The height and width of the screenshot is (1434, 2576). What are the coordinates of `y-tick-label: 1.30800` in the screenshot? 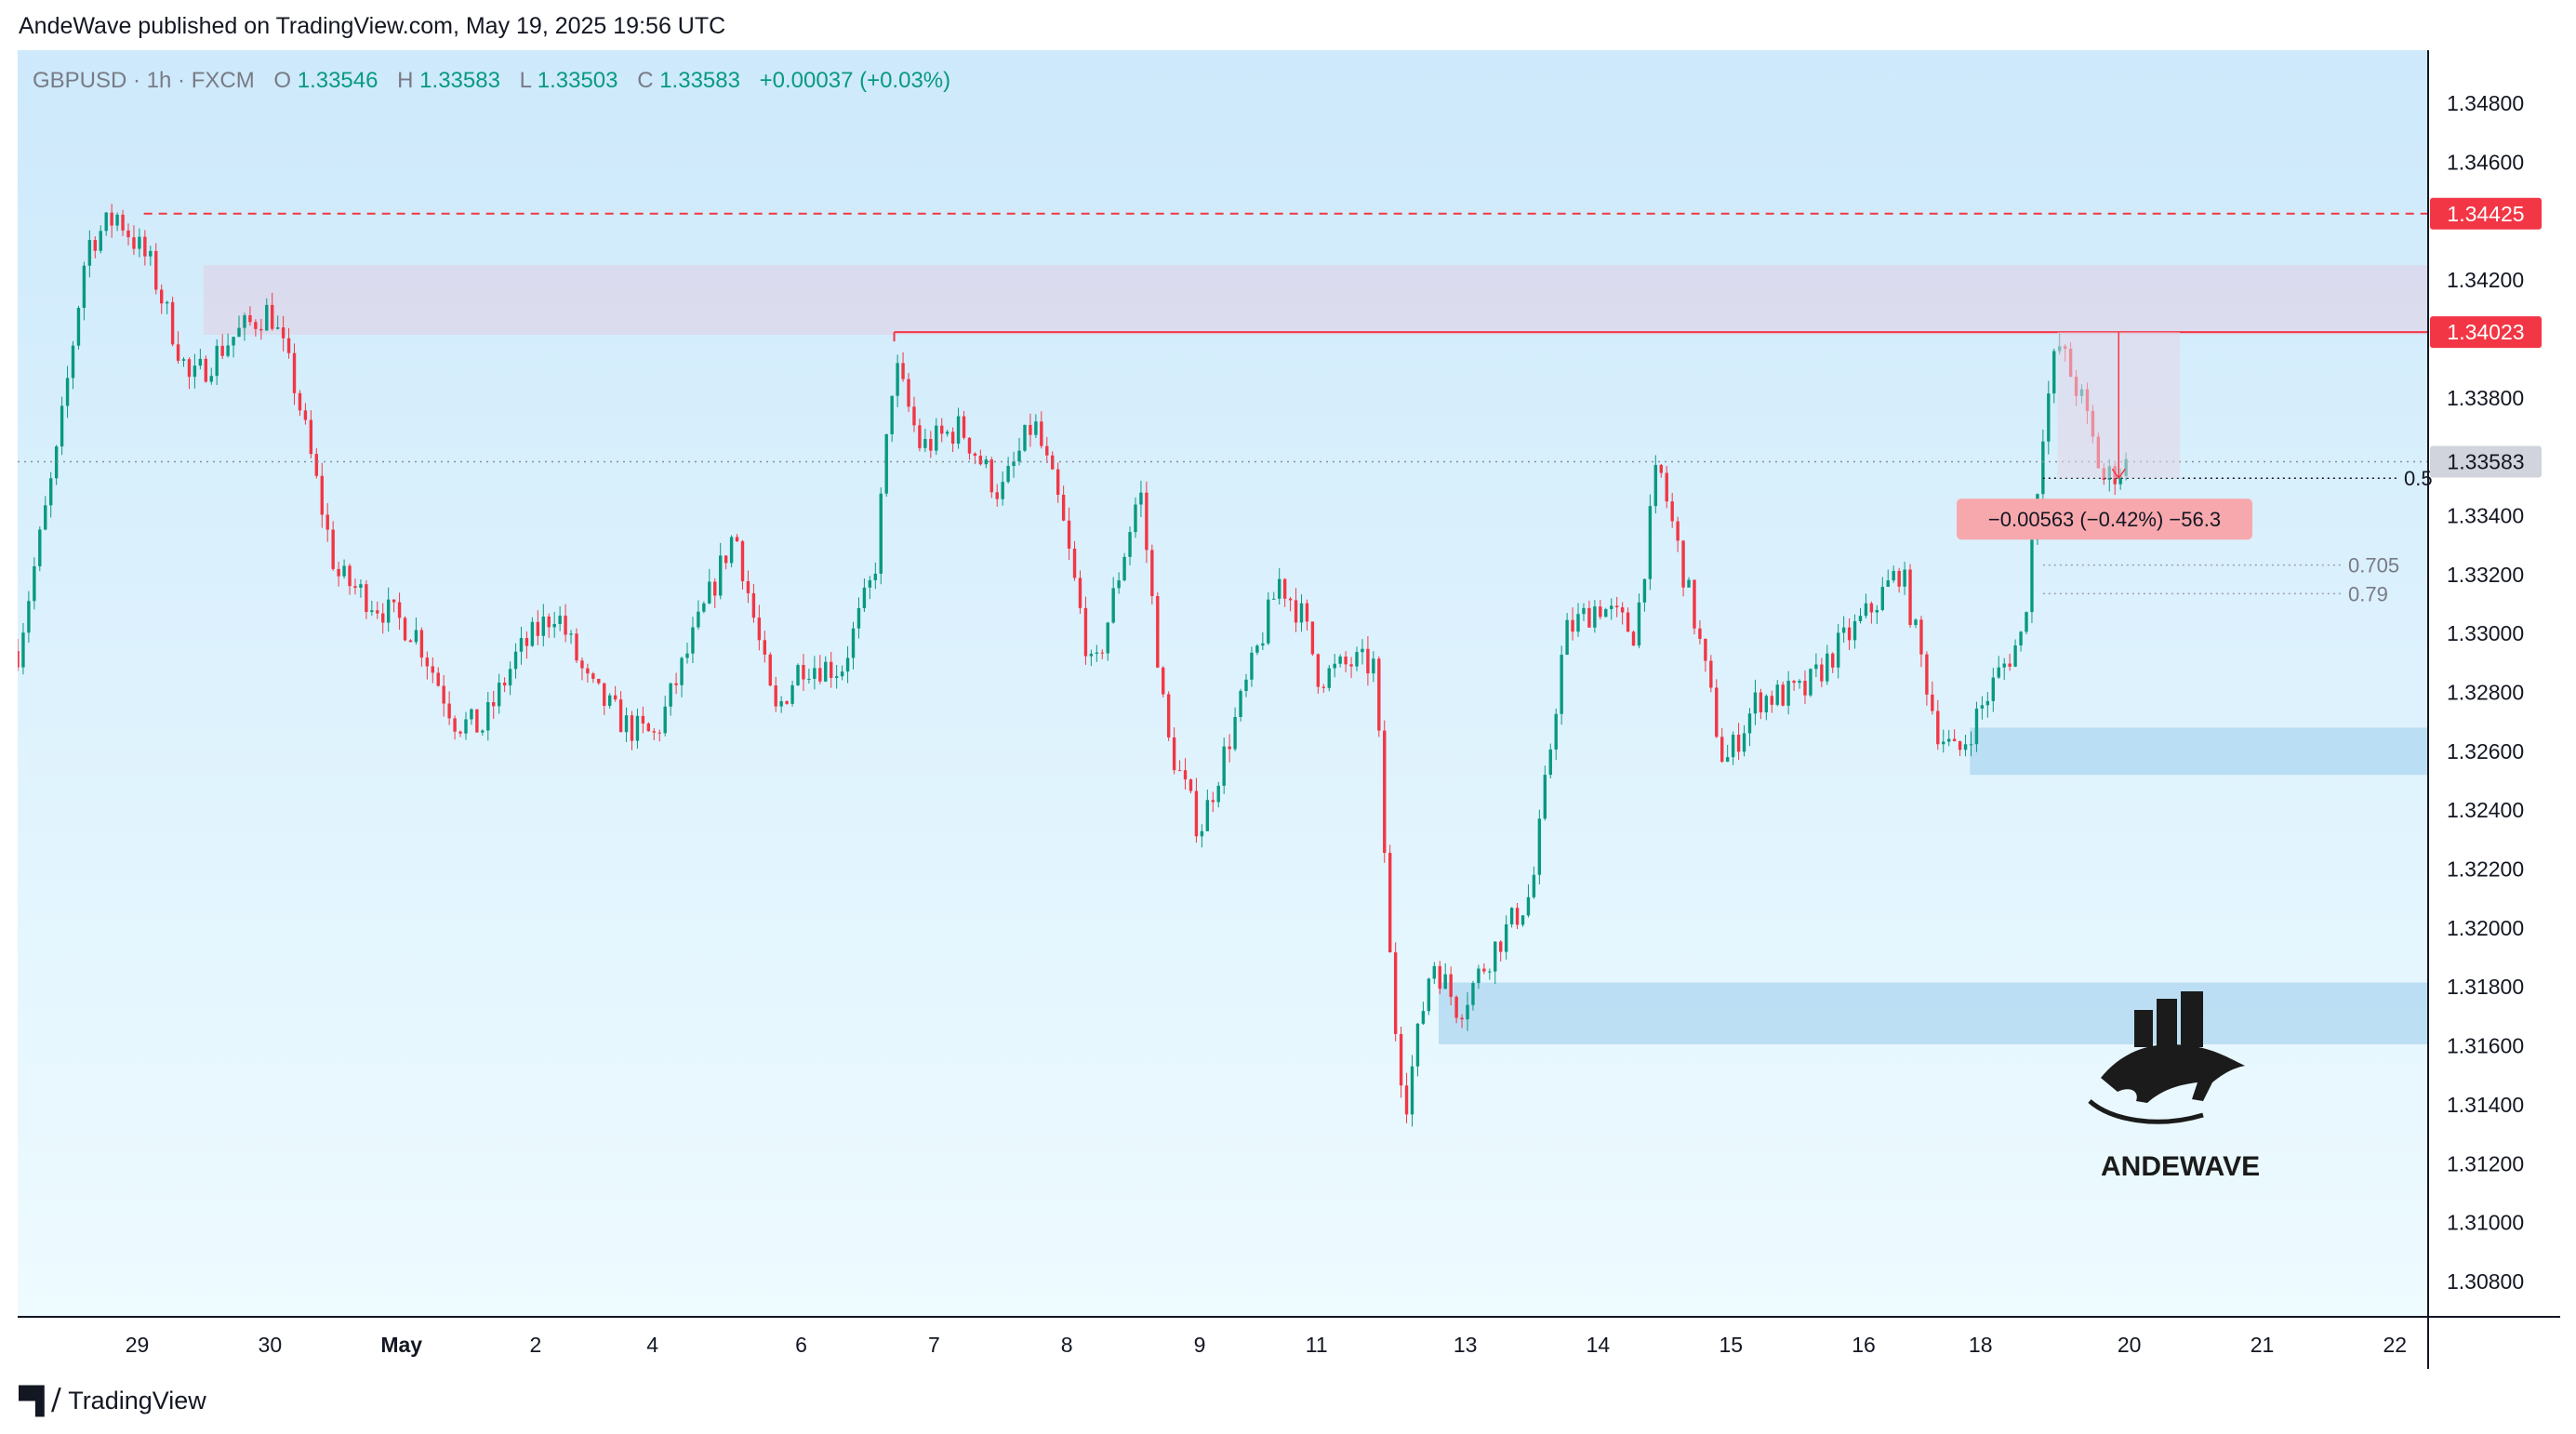 It's located at (2485, 1282).